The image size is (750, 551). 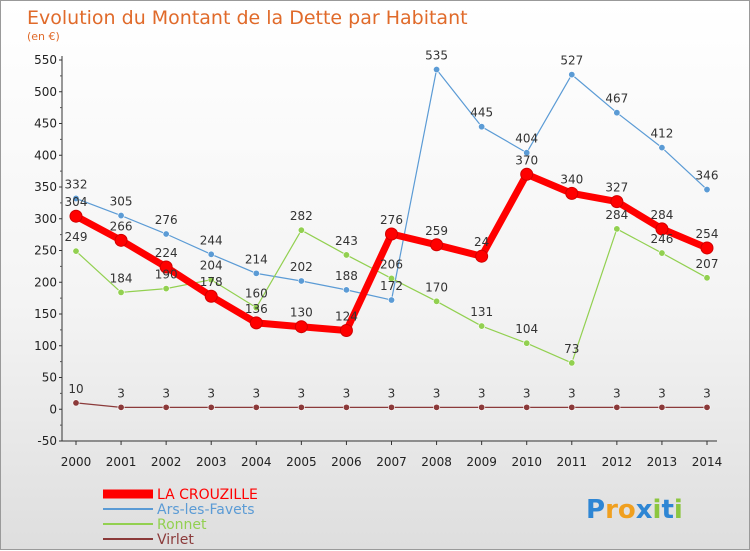 I want to click on proxiti-logo: Proxiti, so click(x=634, y=510).